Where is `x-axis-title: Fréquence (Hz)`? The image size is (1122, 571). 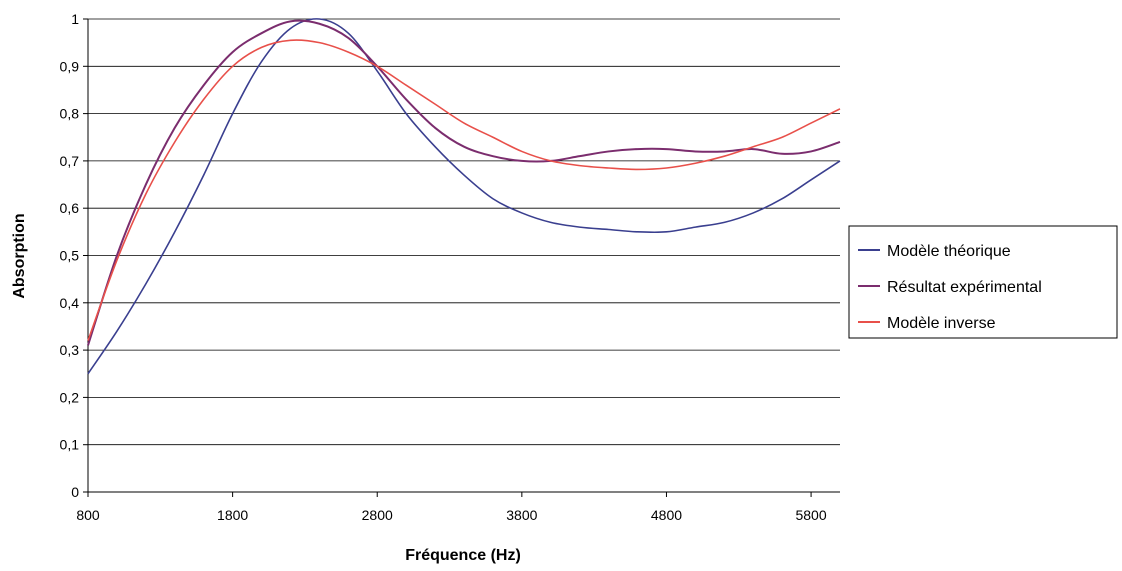 x-axis-title: Fréquence (Hz) is located at coordinates (463, 555).